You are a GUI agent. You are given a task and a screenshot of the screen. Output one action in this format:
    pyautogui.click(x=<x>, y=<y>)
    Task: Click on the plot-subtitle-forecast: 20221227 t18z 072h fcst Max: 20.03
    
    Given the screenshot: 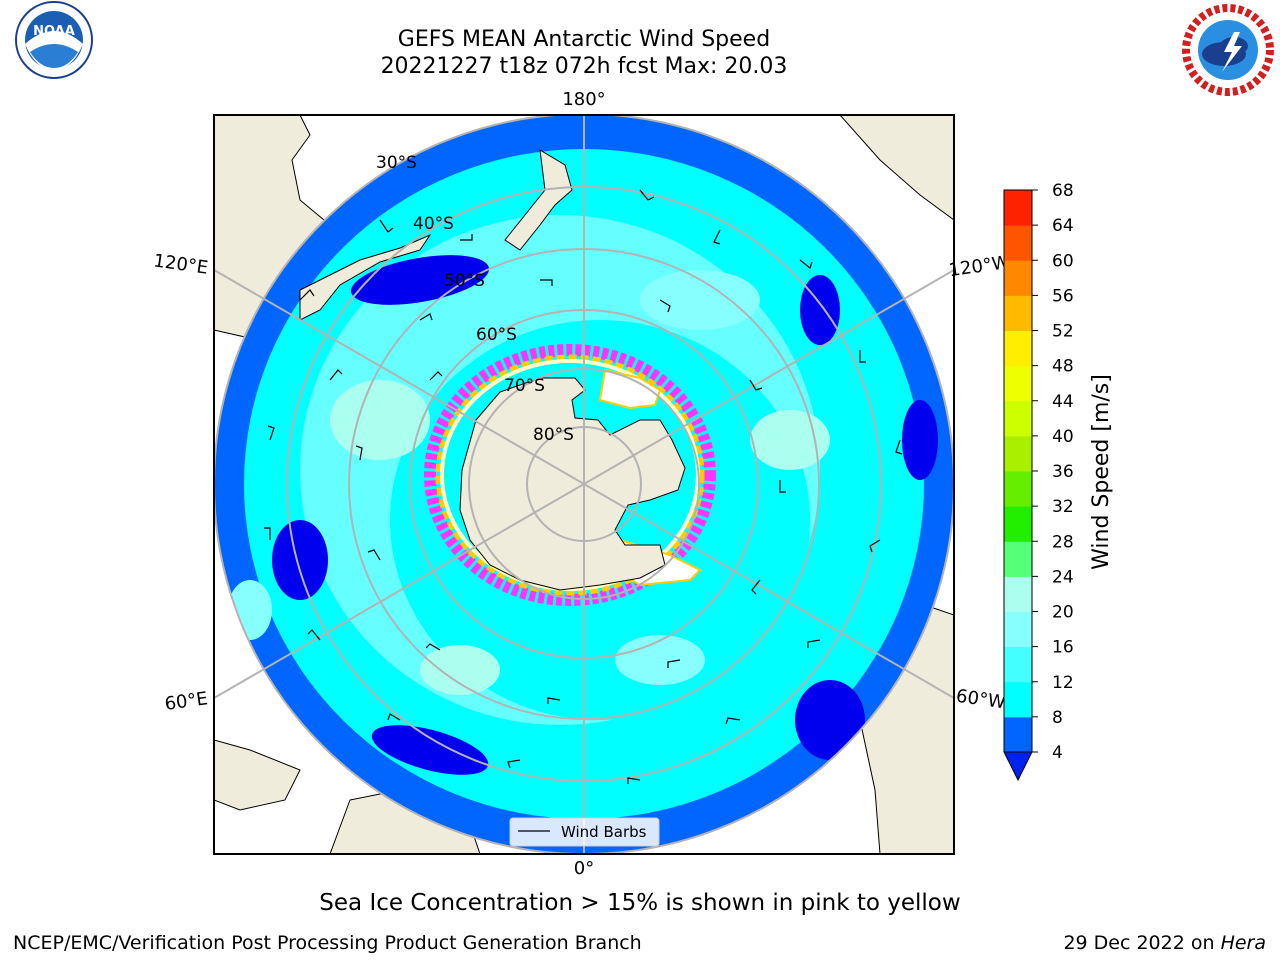 What is the action you would take?
    pyautogui.click(x=584, y=66)
    